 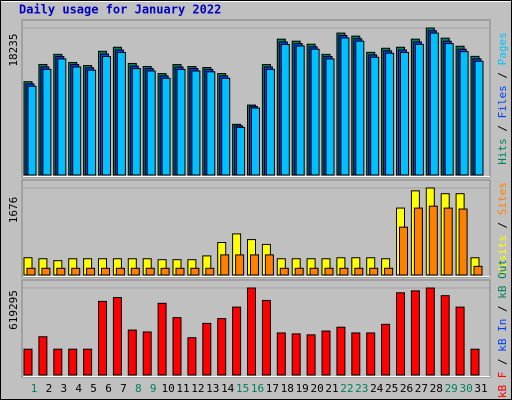 What do you see at coordinates (120, 10) in the screenshot?
I see `chart-title: Daily usage for January 2022` at bounding box center [120, 10].